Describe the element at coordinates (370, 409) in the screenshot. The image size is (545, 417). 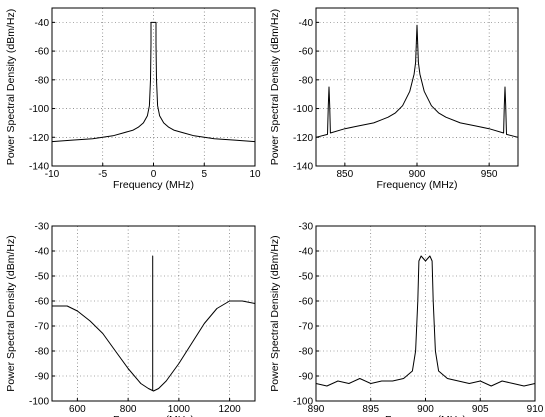
I see `x-tick-label: 895` at that location.